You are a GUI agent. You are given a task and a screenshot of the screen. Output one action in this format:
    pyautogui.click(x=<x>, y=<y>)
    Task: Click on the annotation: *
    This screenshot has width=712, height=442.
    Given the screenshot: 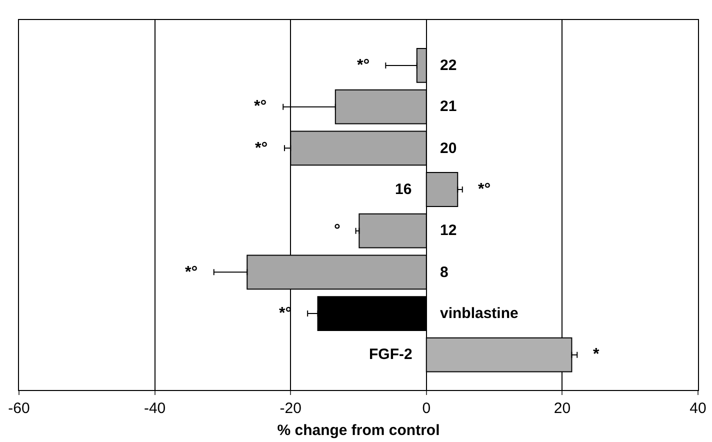 What is the action you would take?
    pyautogui.click(x=596, y=354)
    